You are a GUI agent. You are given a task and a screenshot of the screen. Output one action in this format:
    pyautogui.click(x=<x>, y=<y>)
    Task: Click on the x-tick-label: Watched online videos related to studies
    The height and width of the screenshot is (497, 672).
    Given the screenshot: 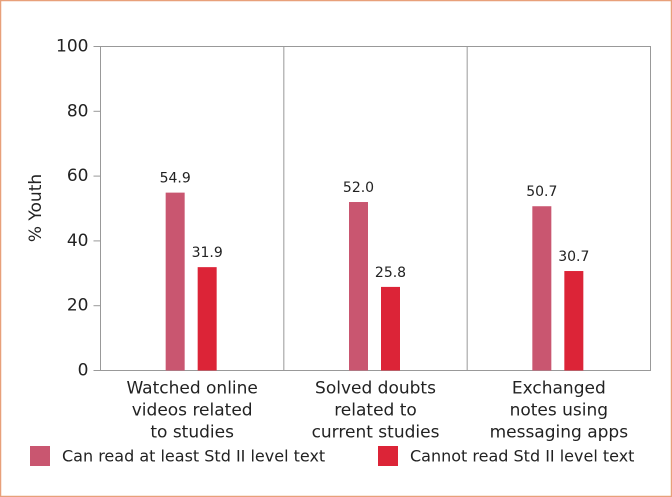 What is the action you would take?
    pyautogui.click(x=191, y=411)
    